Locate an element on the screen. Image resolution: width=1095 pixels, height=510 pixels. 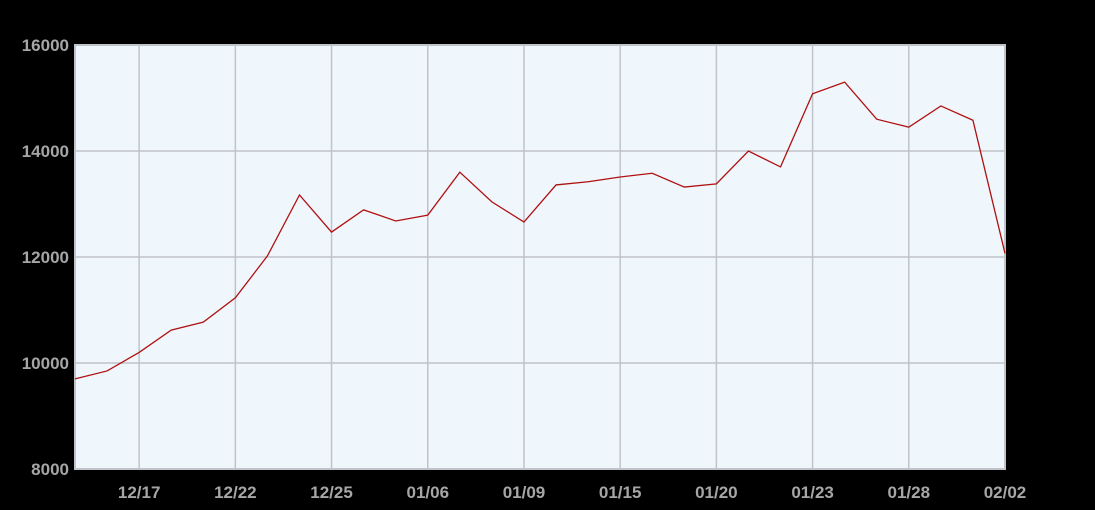
y-tick-label: 12000 is located at coordinates (45, 257).